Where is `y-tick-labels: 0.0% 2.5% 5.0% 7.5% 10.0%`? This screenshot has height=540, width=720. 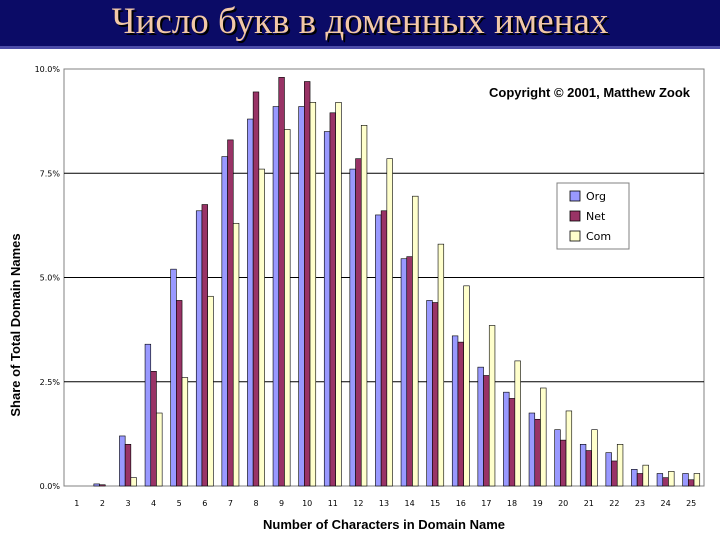
y-tick-labels: 0.0% 2.5% 5.0% 7.5% 10.0% is located at coordinates (48, 278).